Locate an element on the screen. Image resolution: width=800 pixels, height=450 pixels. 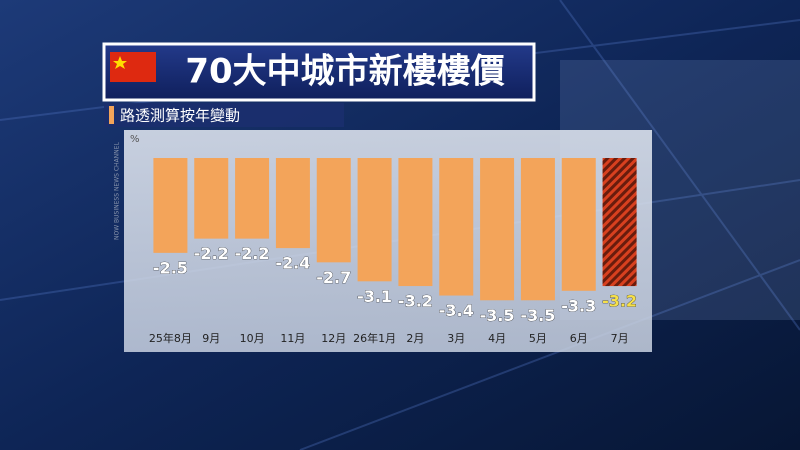
value-label: -2.7 is located at coordinates (333, 277).